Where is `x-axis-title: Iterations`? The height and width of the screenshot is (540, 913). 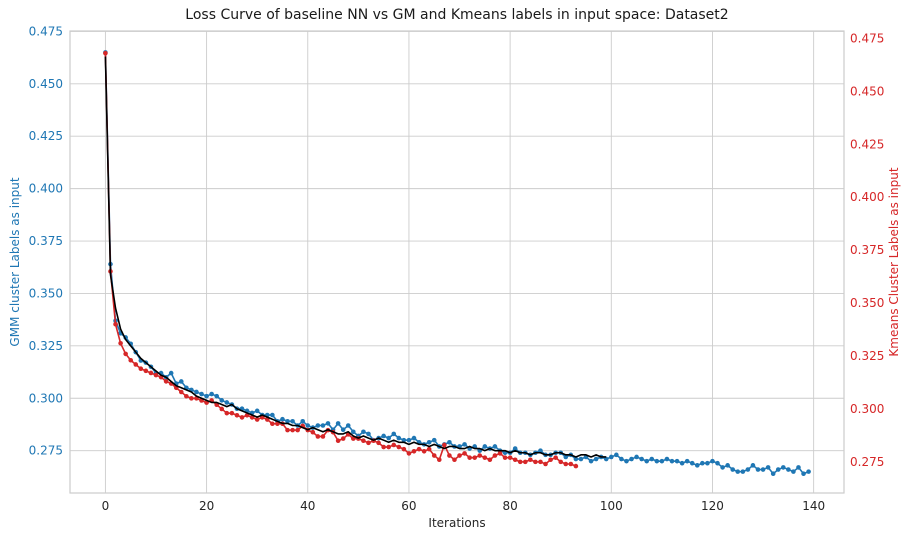 x-axis-title: Iterations is located at coordinates (456, 523).